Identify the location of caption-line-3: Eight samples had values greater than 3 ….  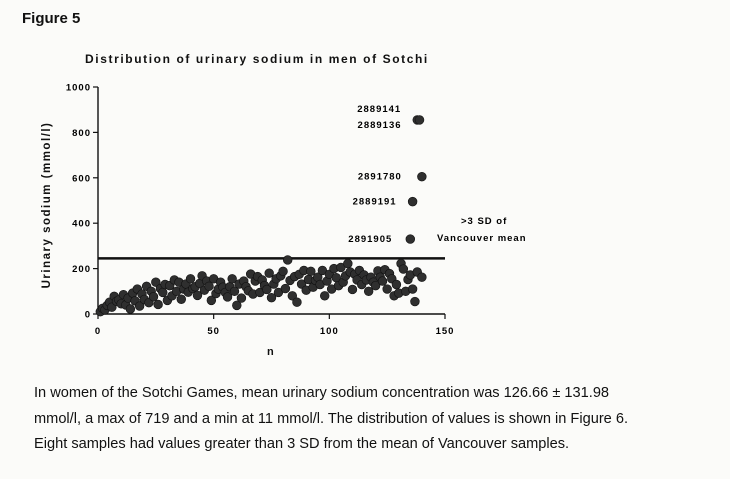
(302, 444).